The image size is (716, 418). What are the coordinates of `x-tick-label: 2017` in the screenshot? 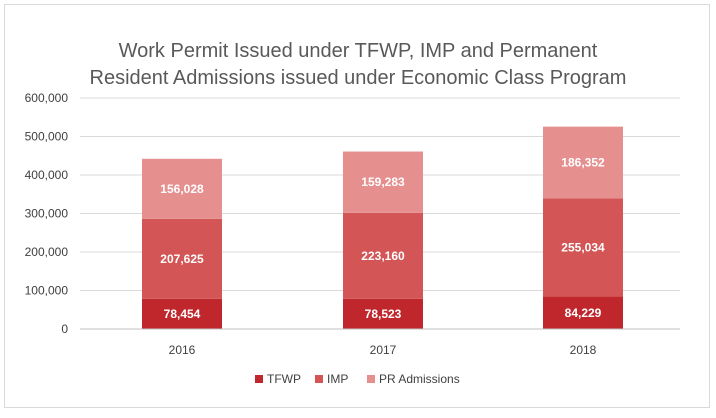 It's located at (383, 350).